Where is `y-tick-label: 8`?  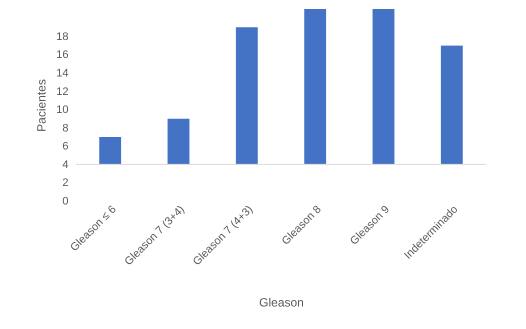 y-tick-label: 8 is located at coordinates (65, 128).